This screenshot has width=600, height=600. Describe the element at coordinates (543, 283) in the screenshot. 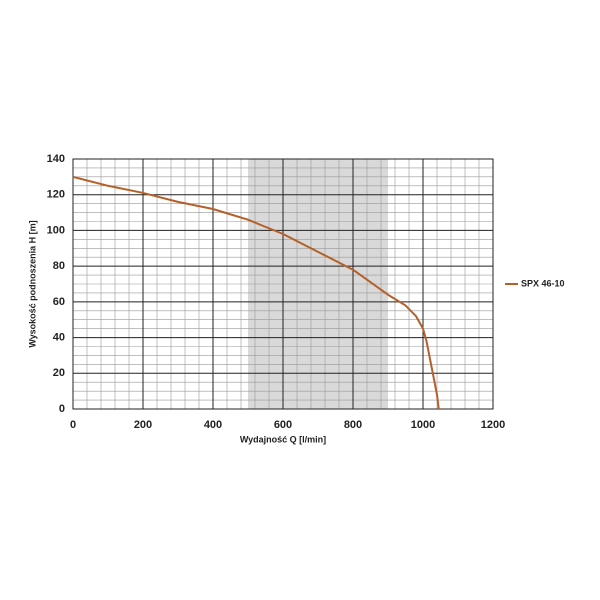

I see `legend-label: SPX 46-10` at that location.